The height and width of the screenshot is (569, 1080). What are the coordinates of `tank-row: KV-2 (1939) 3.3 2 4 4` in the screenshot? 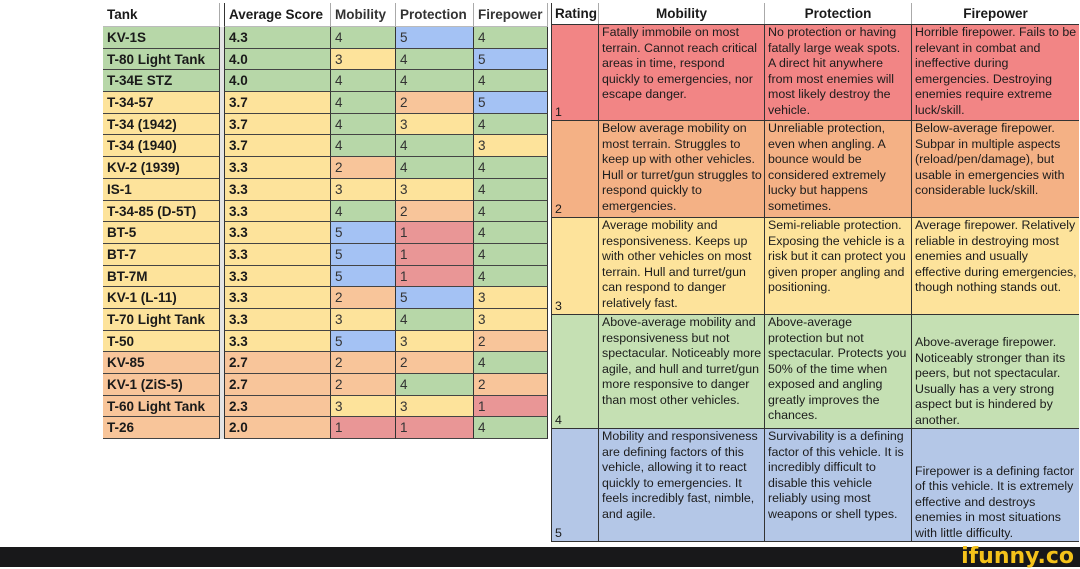 It's located at (325, 168).